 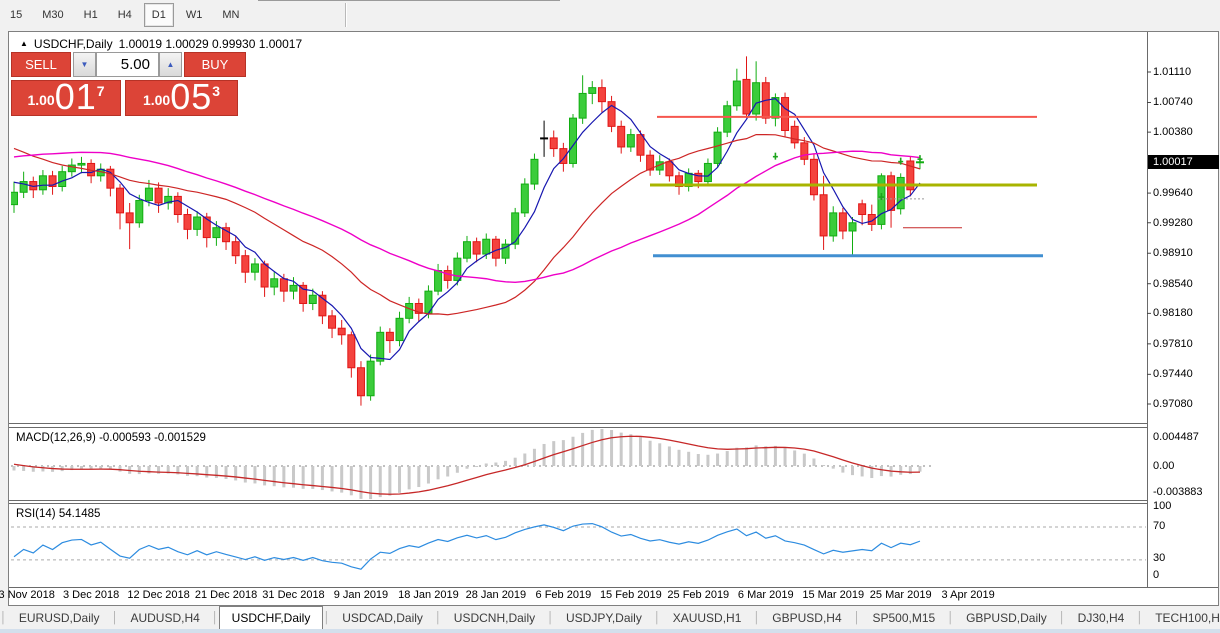 What do you see at coordinates (494, 618) in the screenshot?
I see `chart-tab-usdcnh: USDCNH,Daily` at bounding box center [494, 618].